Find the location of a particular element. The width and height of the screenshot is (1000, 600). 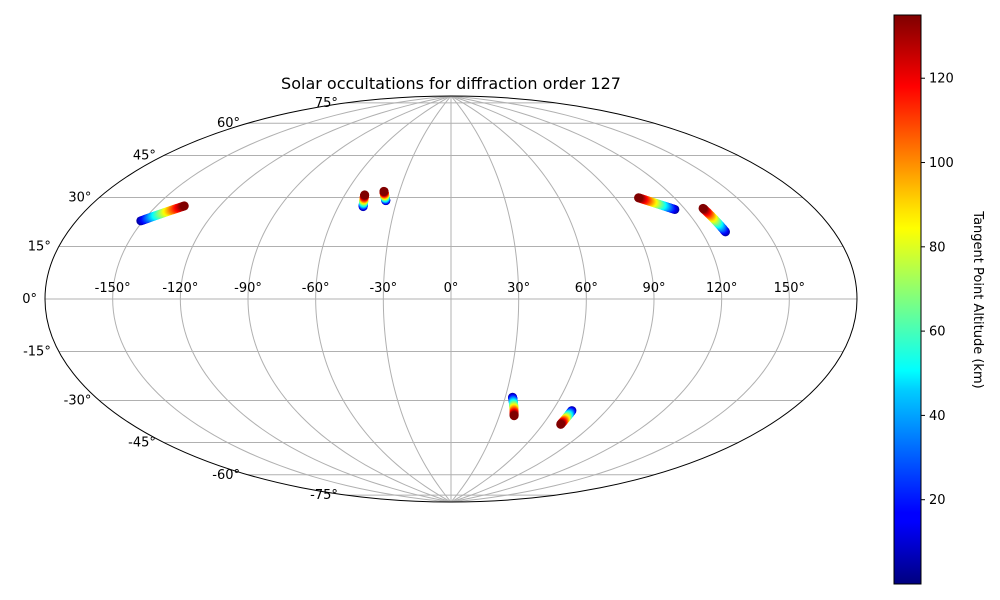

colorbar is located at coordinates (907, 299).